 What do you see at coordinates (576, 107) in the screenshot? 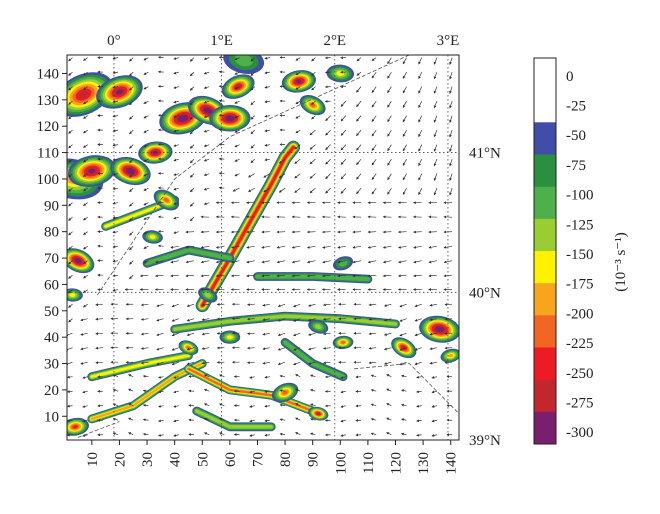
I see `colorbar-tick-label: -25` at bounding box center [576, 107].